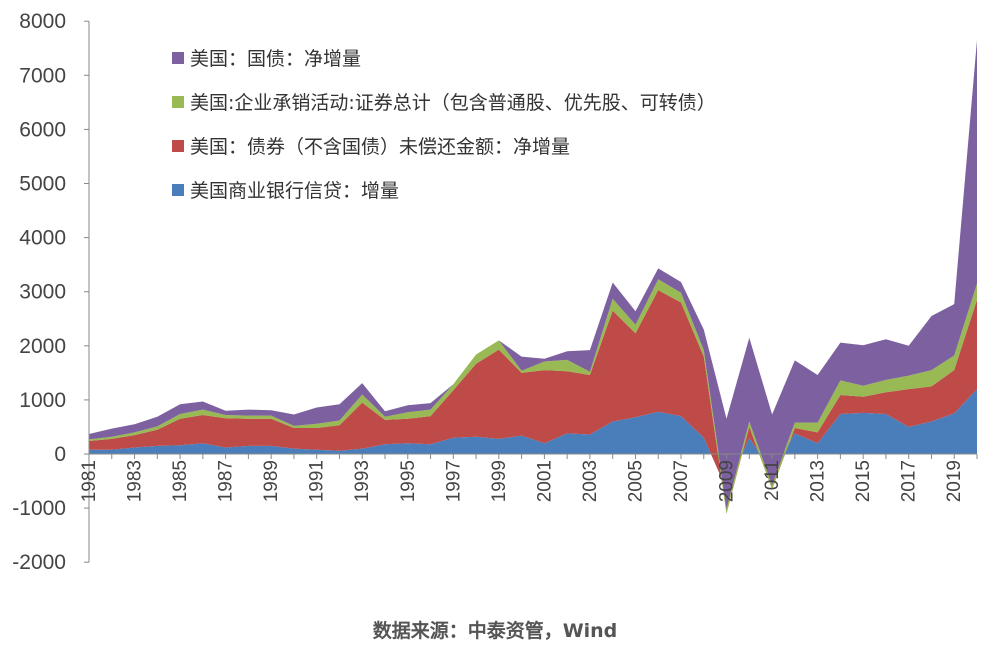 The height and width of the screenshot is (652, 990). What do you see at coordinates (499, 481) in the screenshot?
I see `x-tick-label: 1999` at bounding box center [499, 481].